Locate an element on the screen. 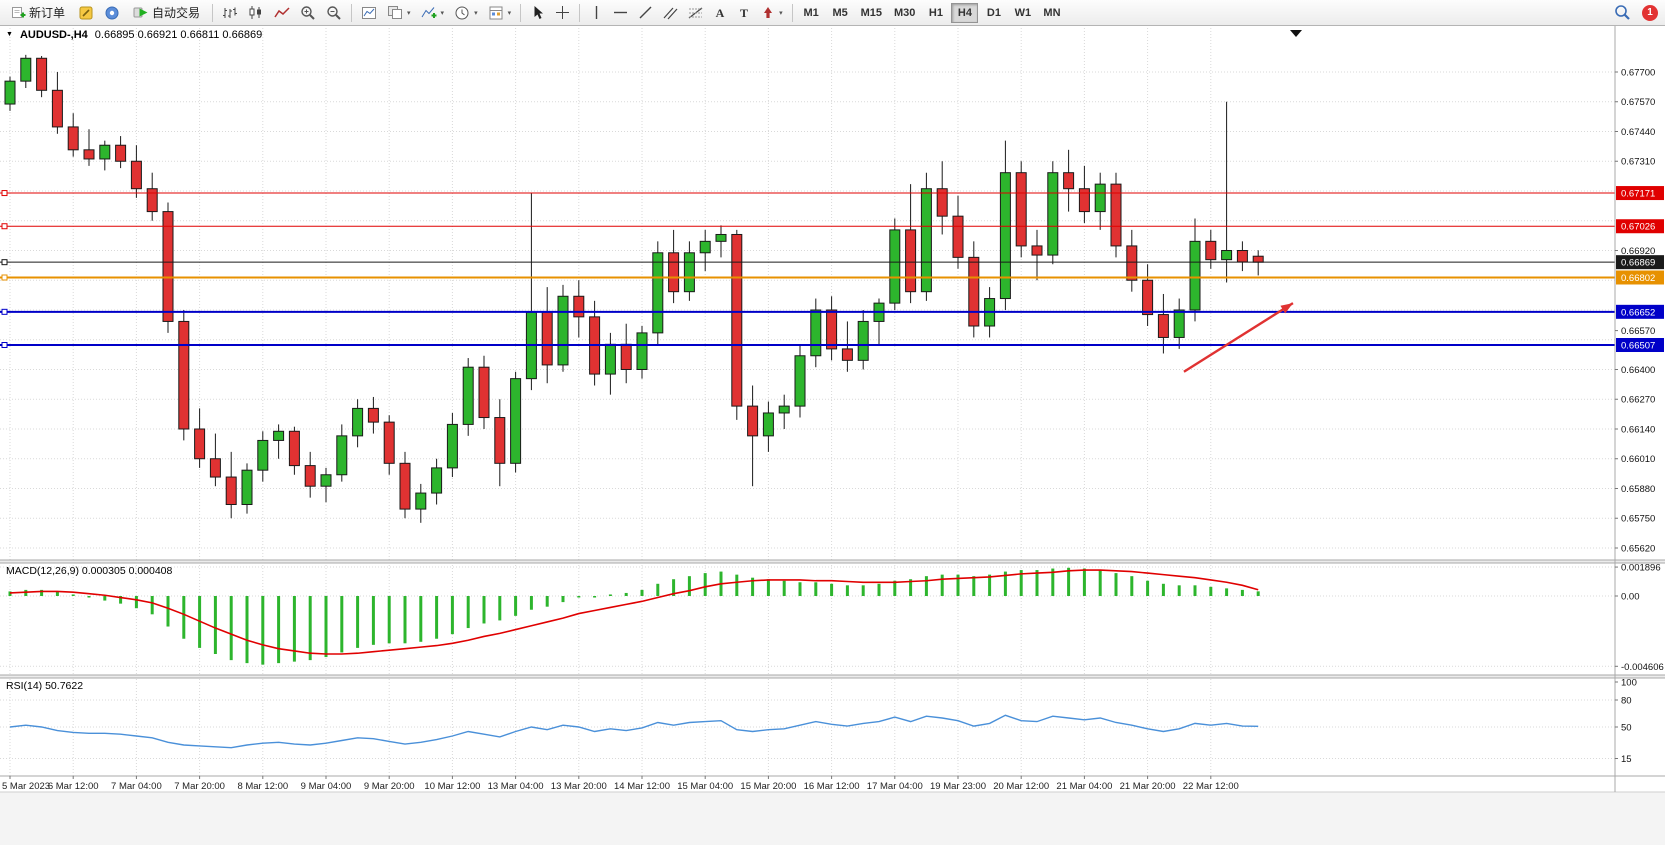 The width and height of the screenshot is (1665, 845). profiles-button: ▾ is located at coordinates (399, 13).